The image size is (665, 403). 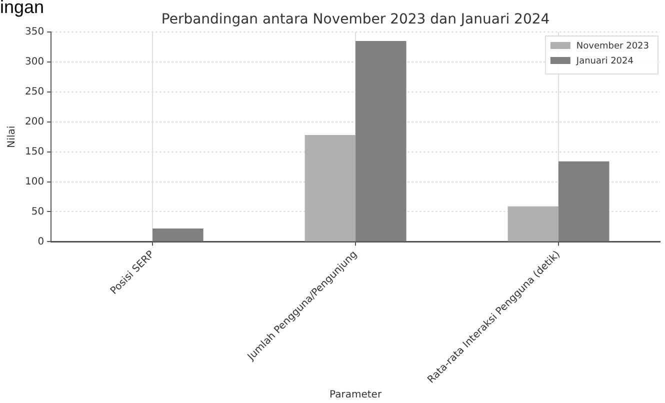 What do you see at coordinates (613, 46) in the screenshot?
I see `legend-label: November 2023` at bounding box center [613, 46].